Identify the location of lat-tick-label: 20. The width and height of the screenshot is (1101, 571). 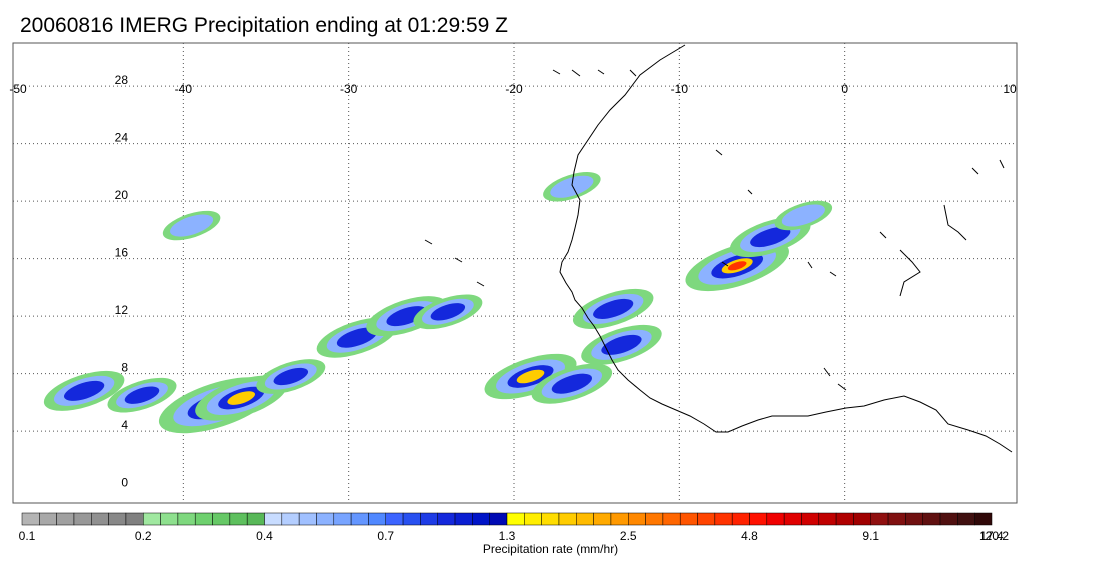
(122, 195).